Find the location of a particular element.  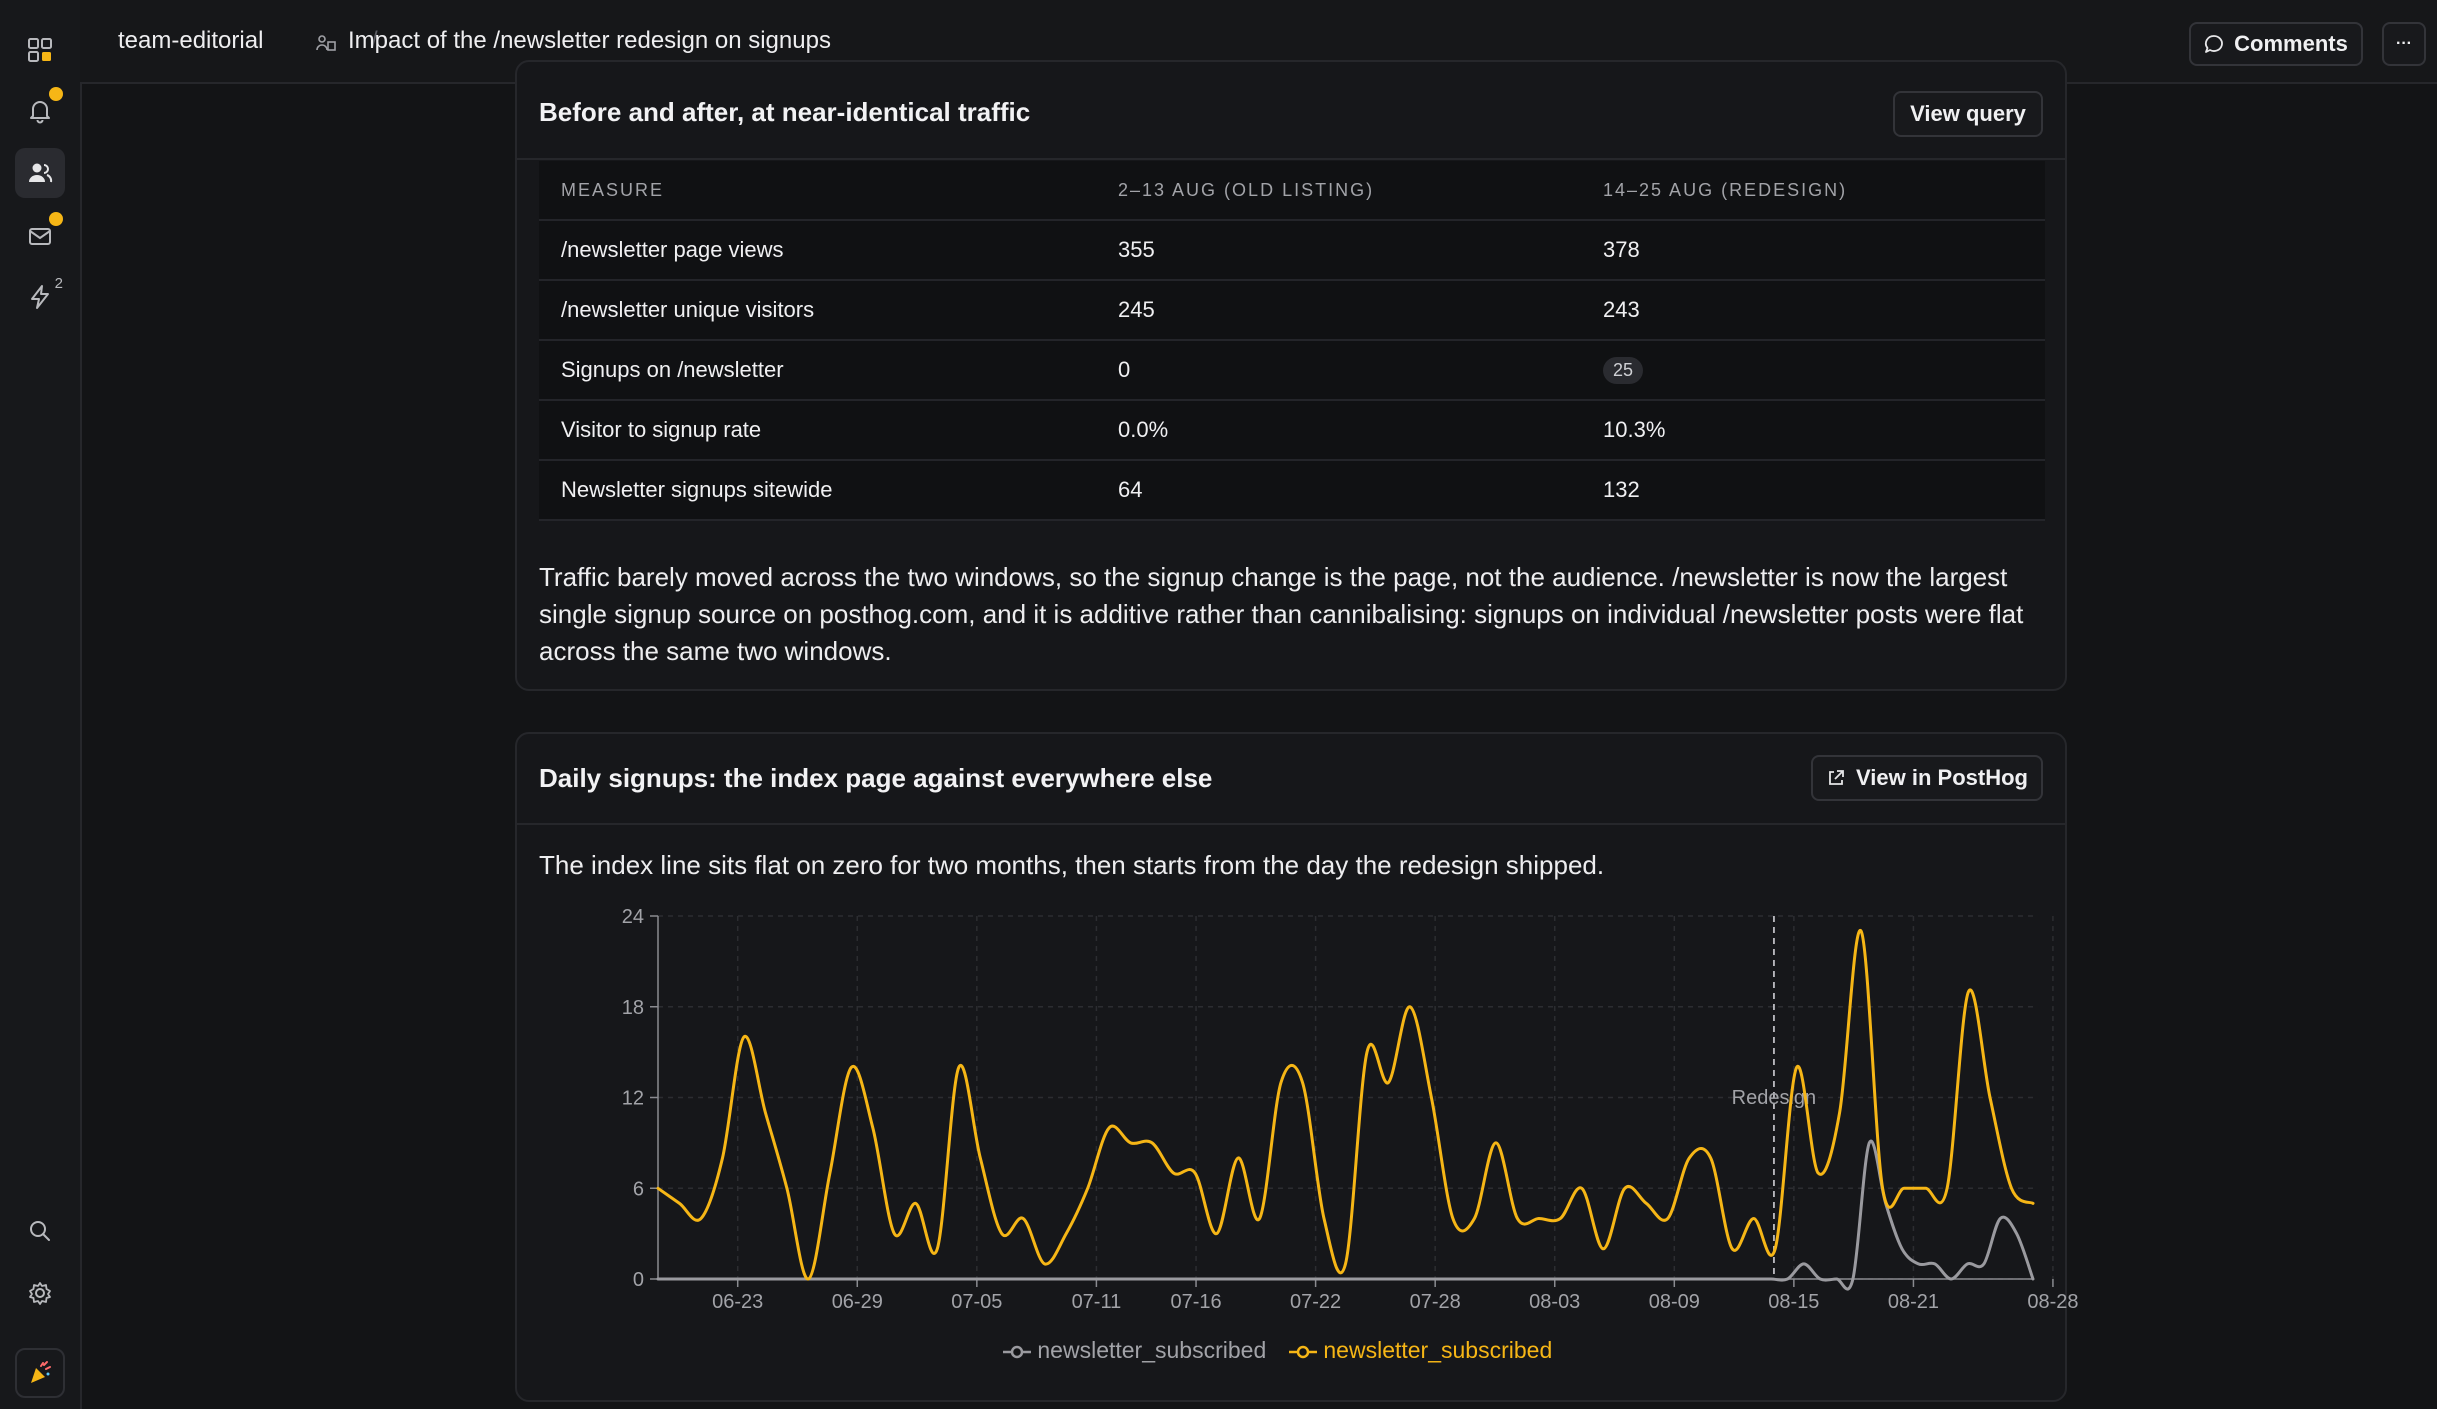

breadcrumb-team: team-editorial is located at coordinates (191, 40).